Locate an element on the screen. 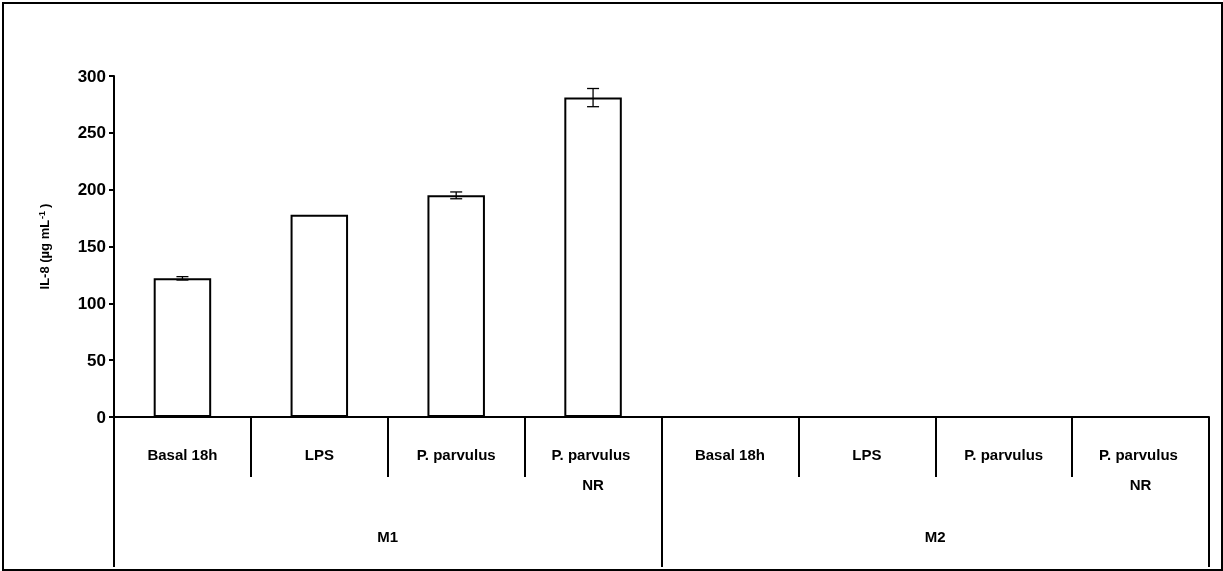 The height and width of the screenshot is (571, 1223). y-tick-label: 300 is located at coordinates (91, 76).